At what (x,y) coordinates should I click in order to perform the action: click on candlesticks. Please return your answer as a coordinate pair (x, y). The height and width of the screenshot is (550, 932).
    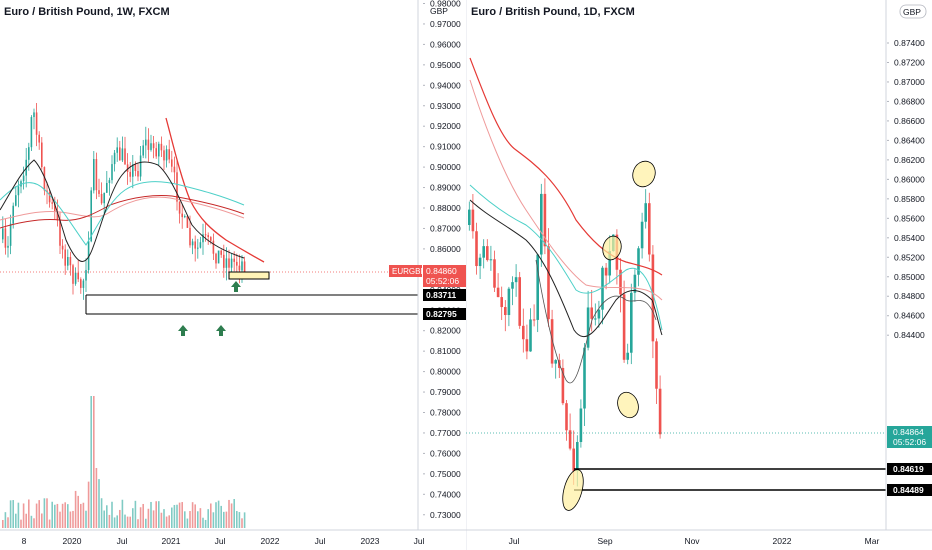
    Looking at the image, I should click on (565, 332).